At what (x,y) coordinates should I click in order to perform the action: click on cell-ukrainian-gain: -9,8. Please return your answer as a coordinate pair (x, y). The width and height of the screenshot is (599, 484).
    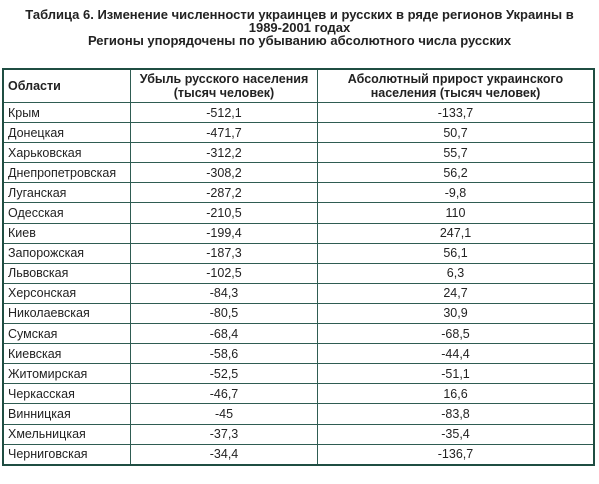
    Looking at the image, I should click on (456, 193).